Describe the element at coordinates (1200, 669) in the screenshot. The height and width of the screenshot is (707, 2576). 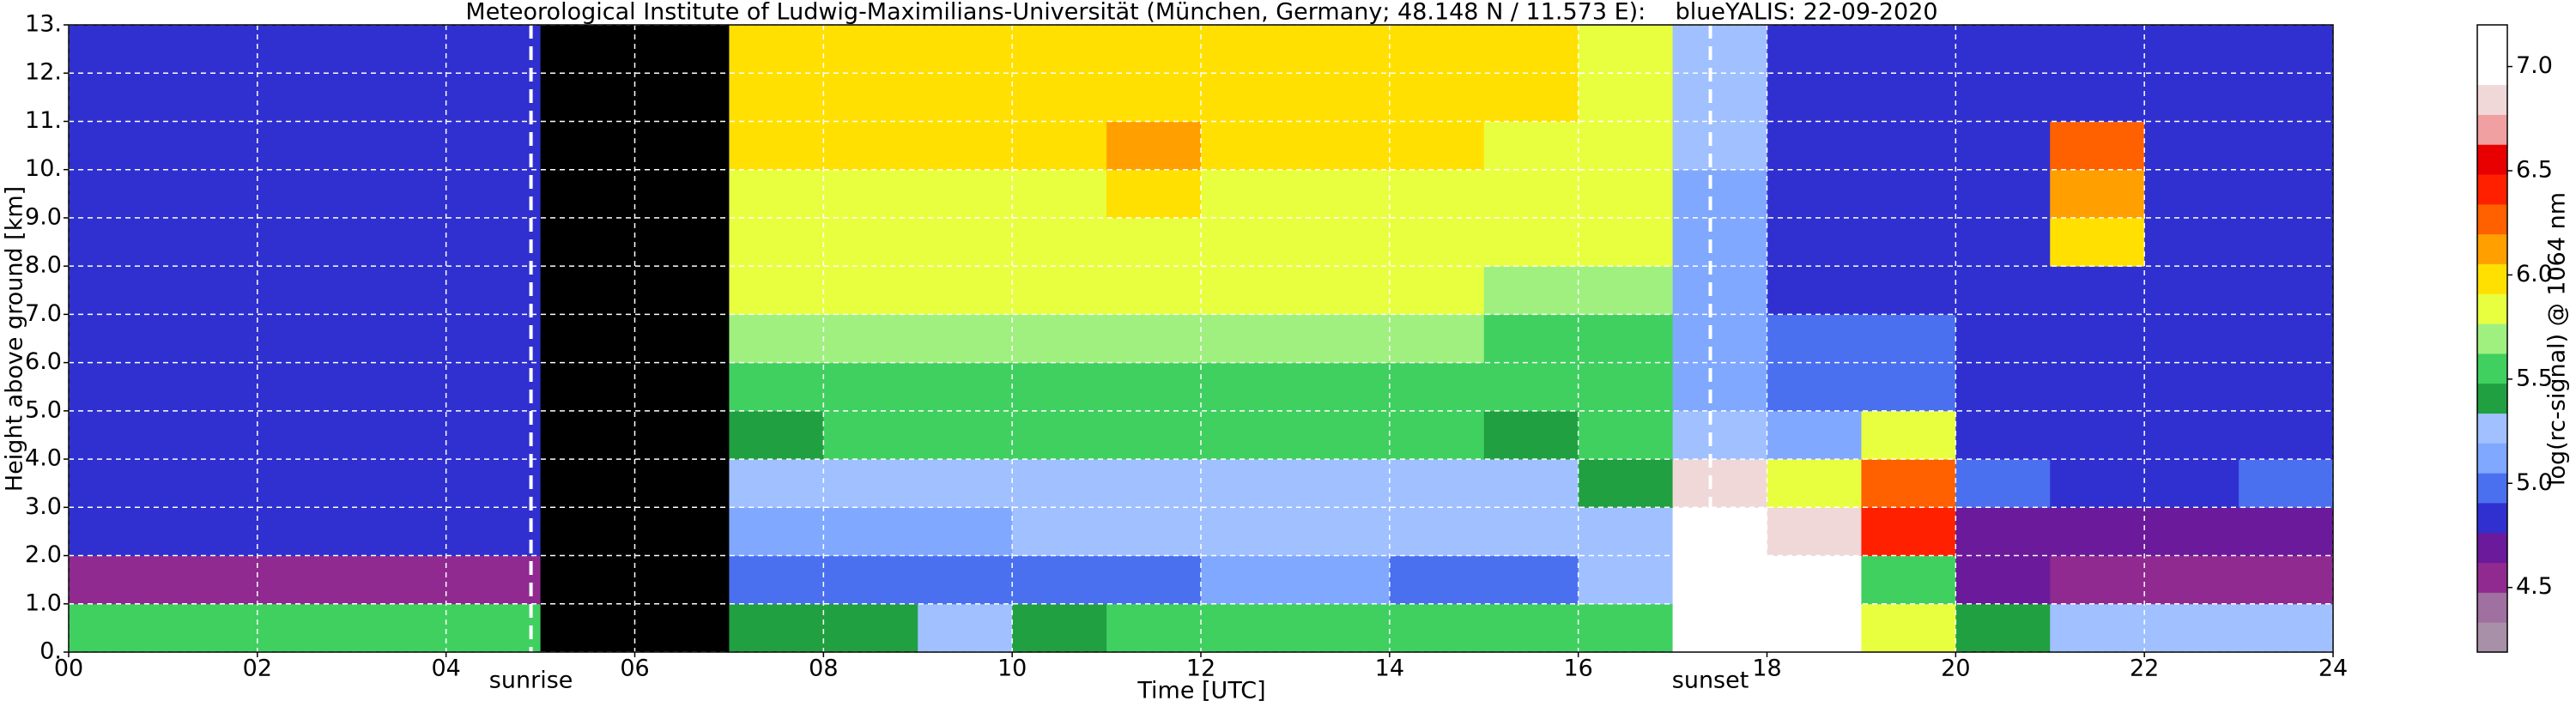
I see `x-tick-label: 12` at that location.